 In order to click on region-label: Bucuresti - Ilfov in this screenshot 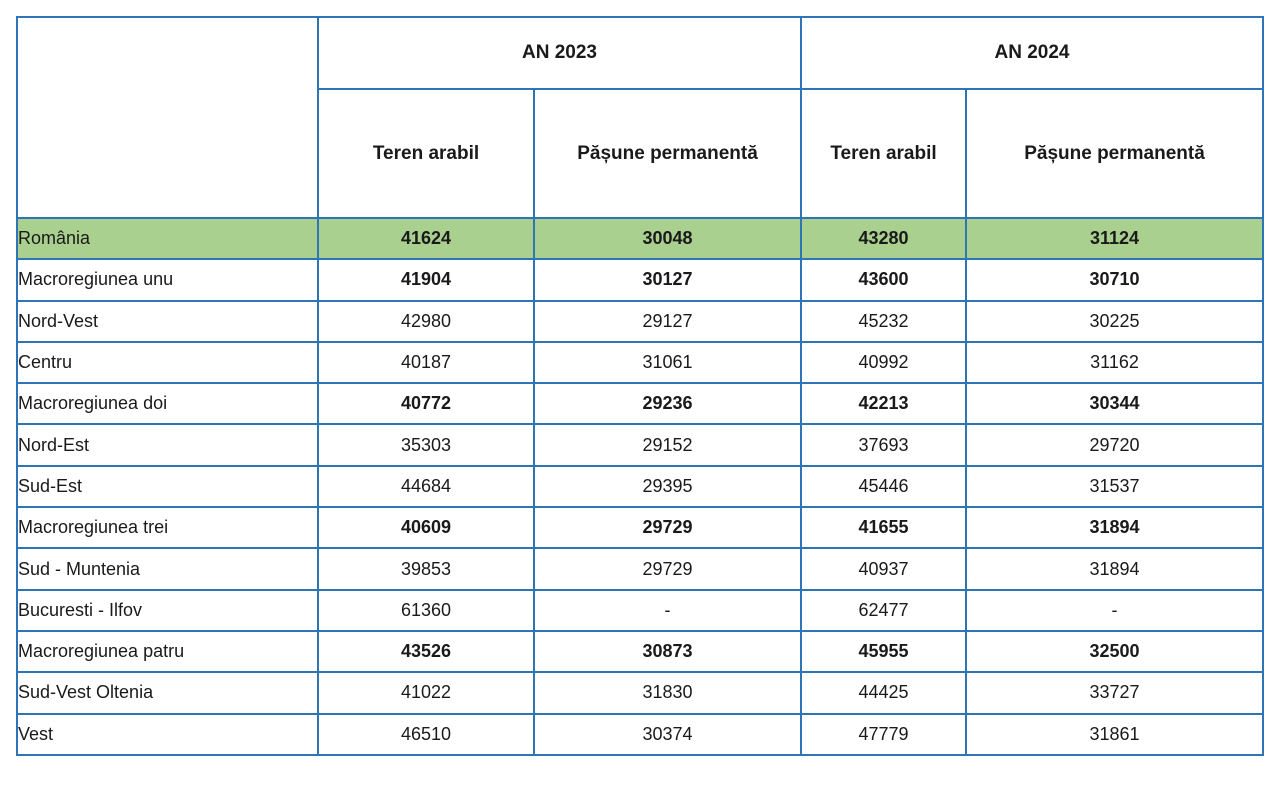, I will do `click(167, 610)`.